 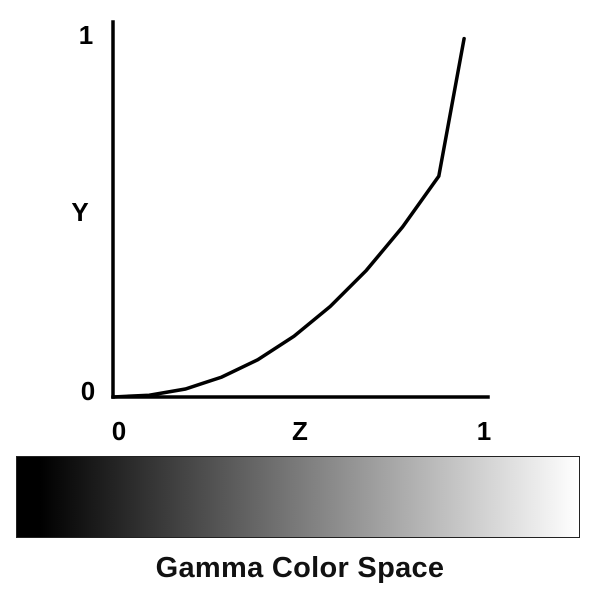 What do you see at coordinates (88, 391) in the screenshot?
I see `y-tick-label-min: 0` at bounding box center [88, 391].